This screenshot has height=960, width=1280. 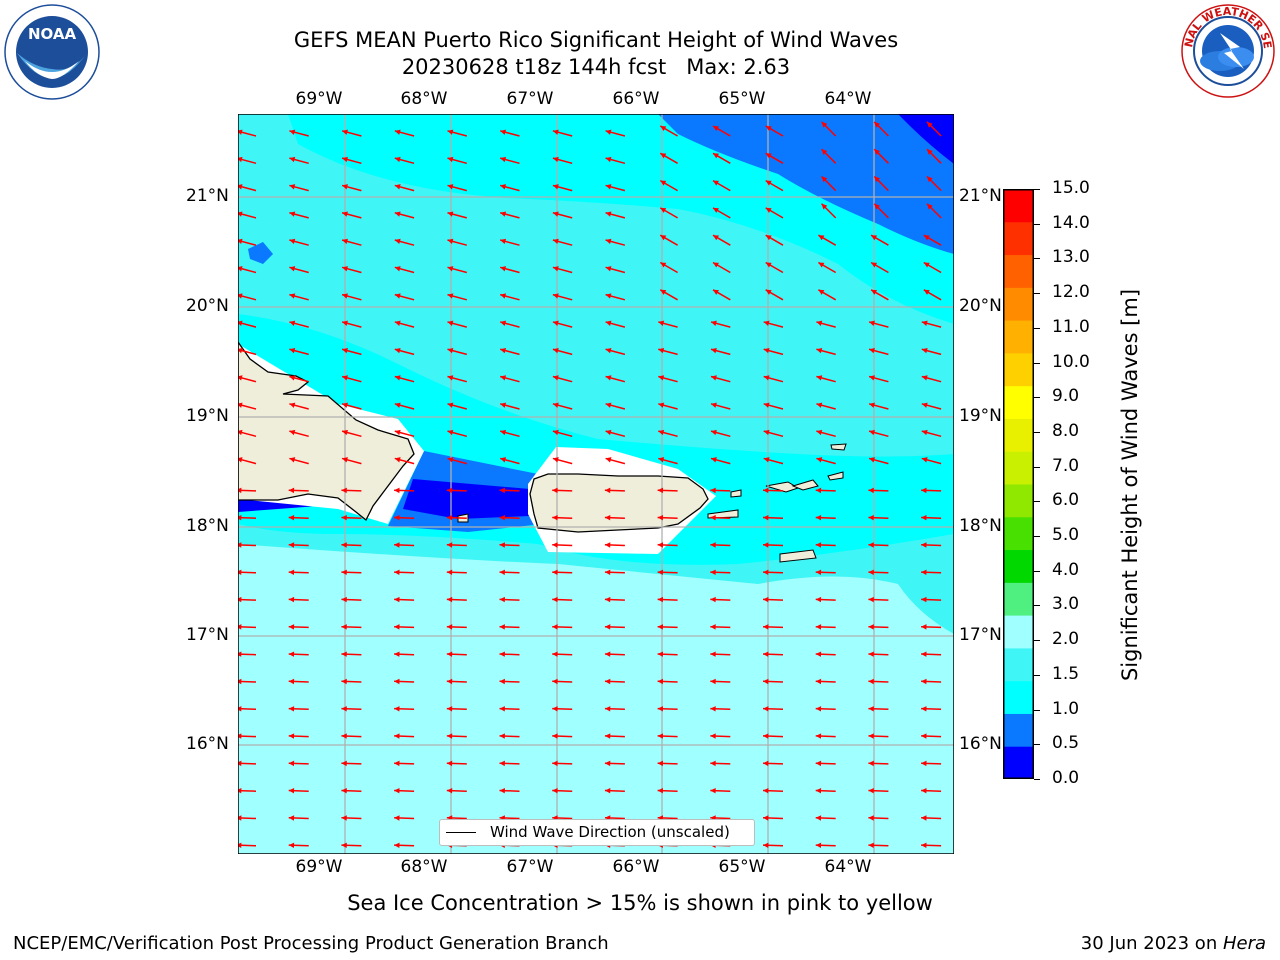 What do you see at coordinates (1225, 49) in the screenshot?
I see `nws-logo: NATIONAL WEATHER SERVICE` at bounding box center [1225, 49].